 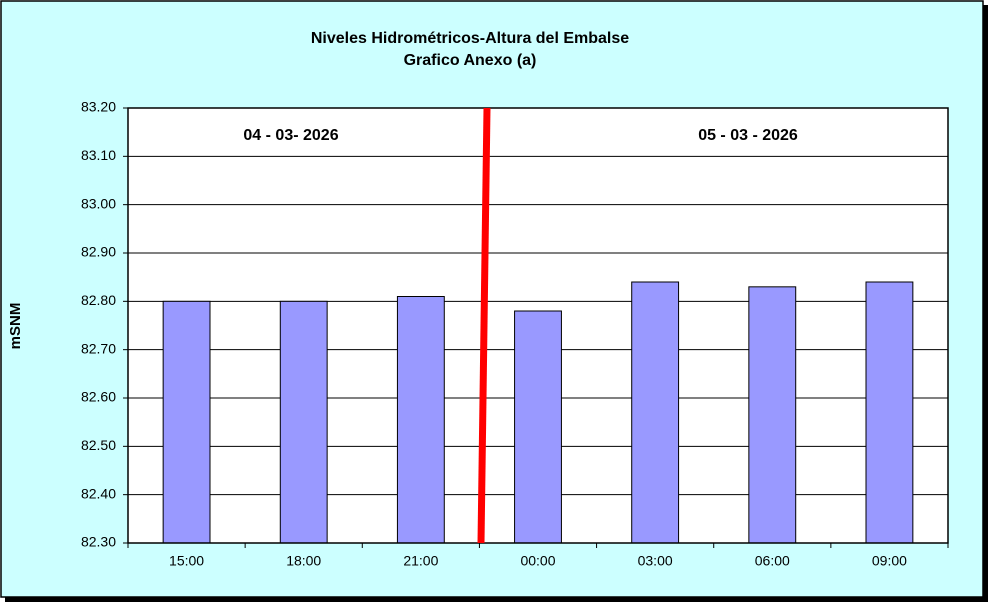 What do you see at coordinates (772, 561) in the screenshot?
I see `x-tick-label: 06:00` at bounding box center [772, 561].